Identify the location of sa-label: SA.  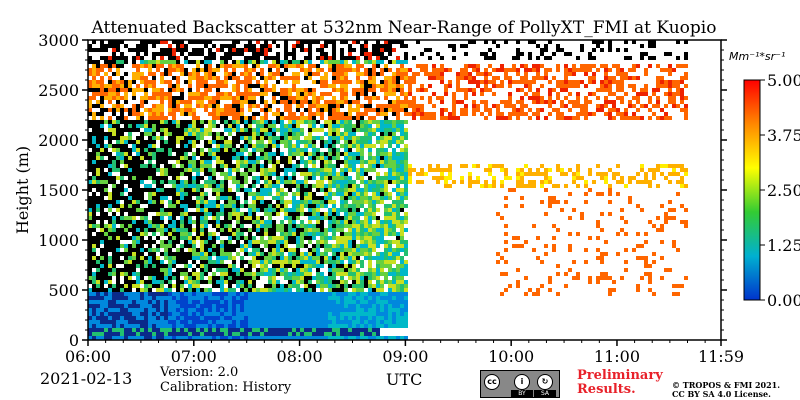
(545, 393).